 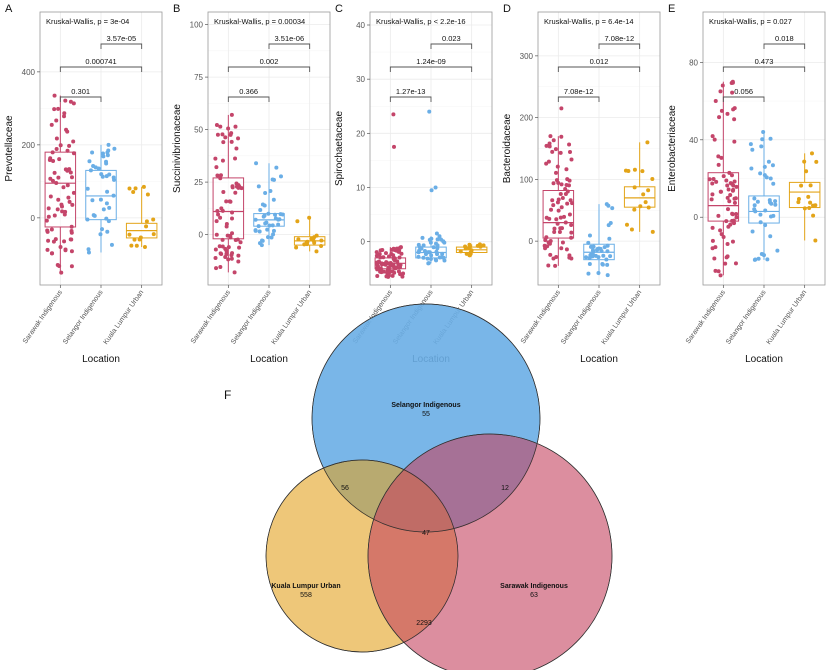 I want to click on comparison-p-value: 7.08e-12, so click(x=620, y=38).